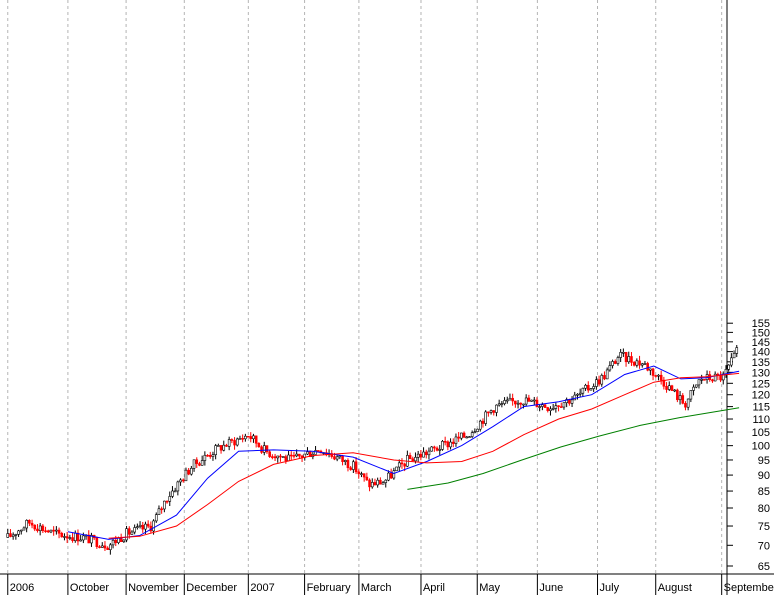 The height and width of the screenshot is (600, 774). Describe the element at coordinates (764, 509) in the screenshot. I see `y-tick-label: 80` at that location.